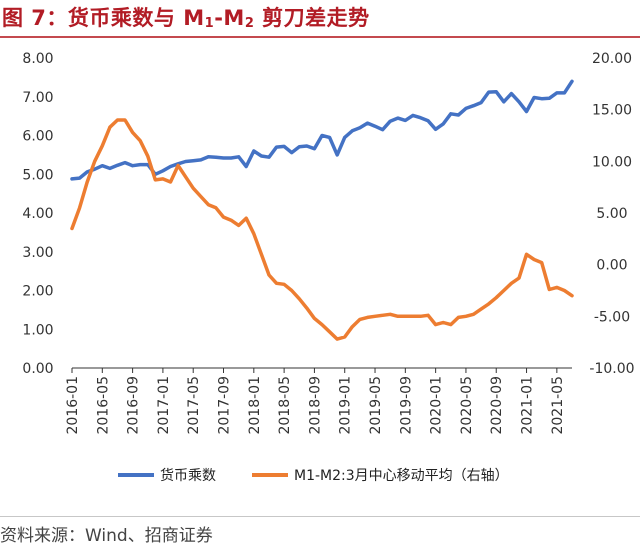 This screenshot has height=546, width=640. I want to click on left-tick-label: 1.00, so click(37, 330).